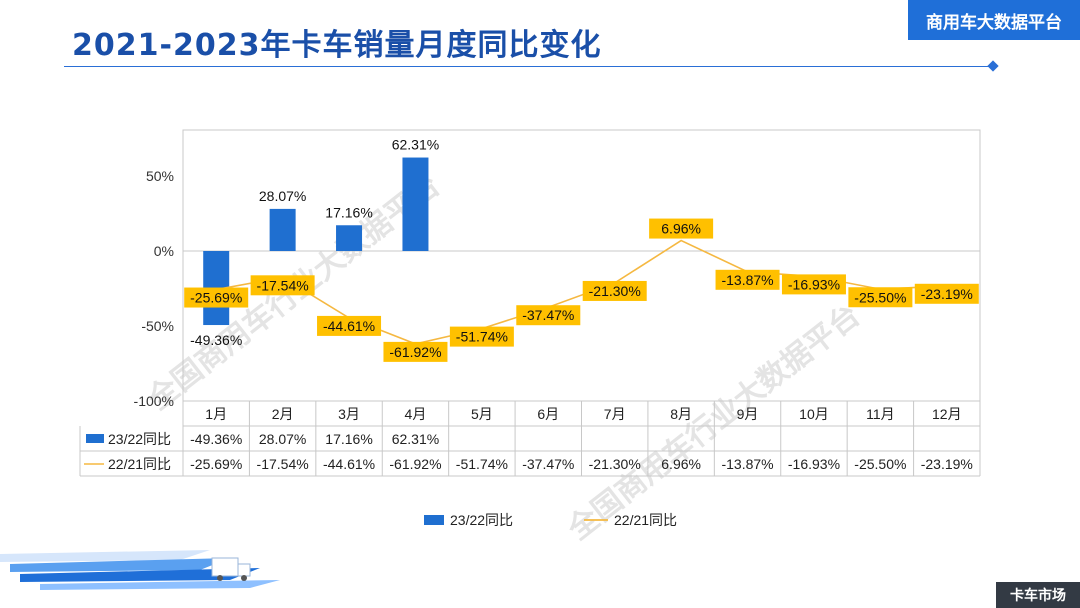 The image size is (1080, 608). What do you see at coordinates (282, 196) in the screenshot?
I see `bar-data-label: 28.07%` at bounding box center [282, 196].